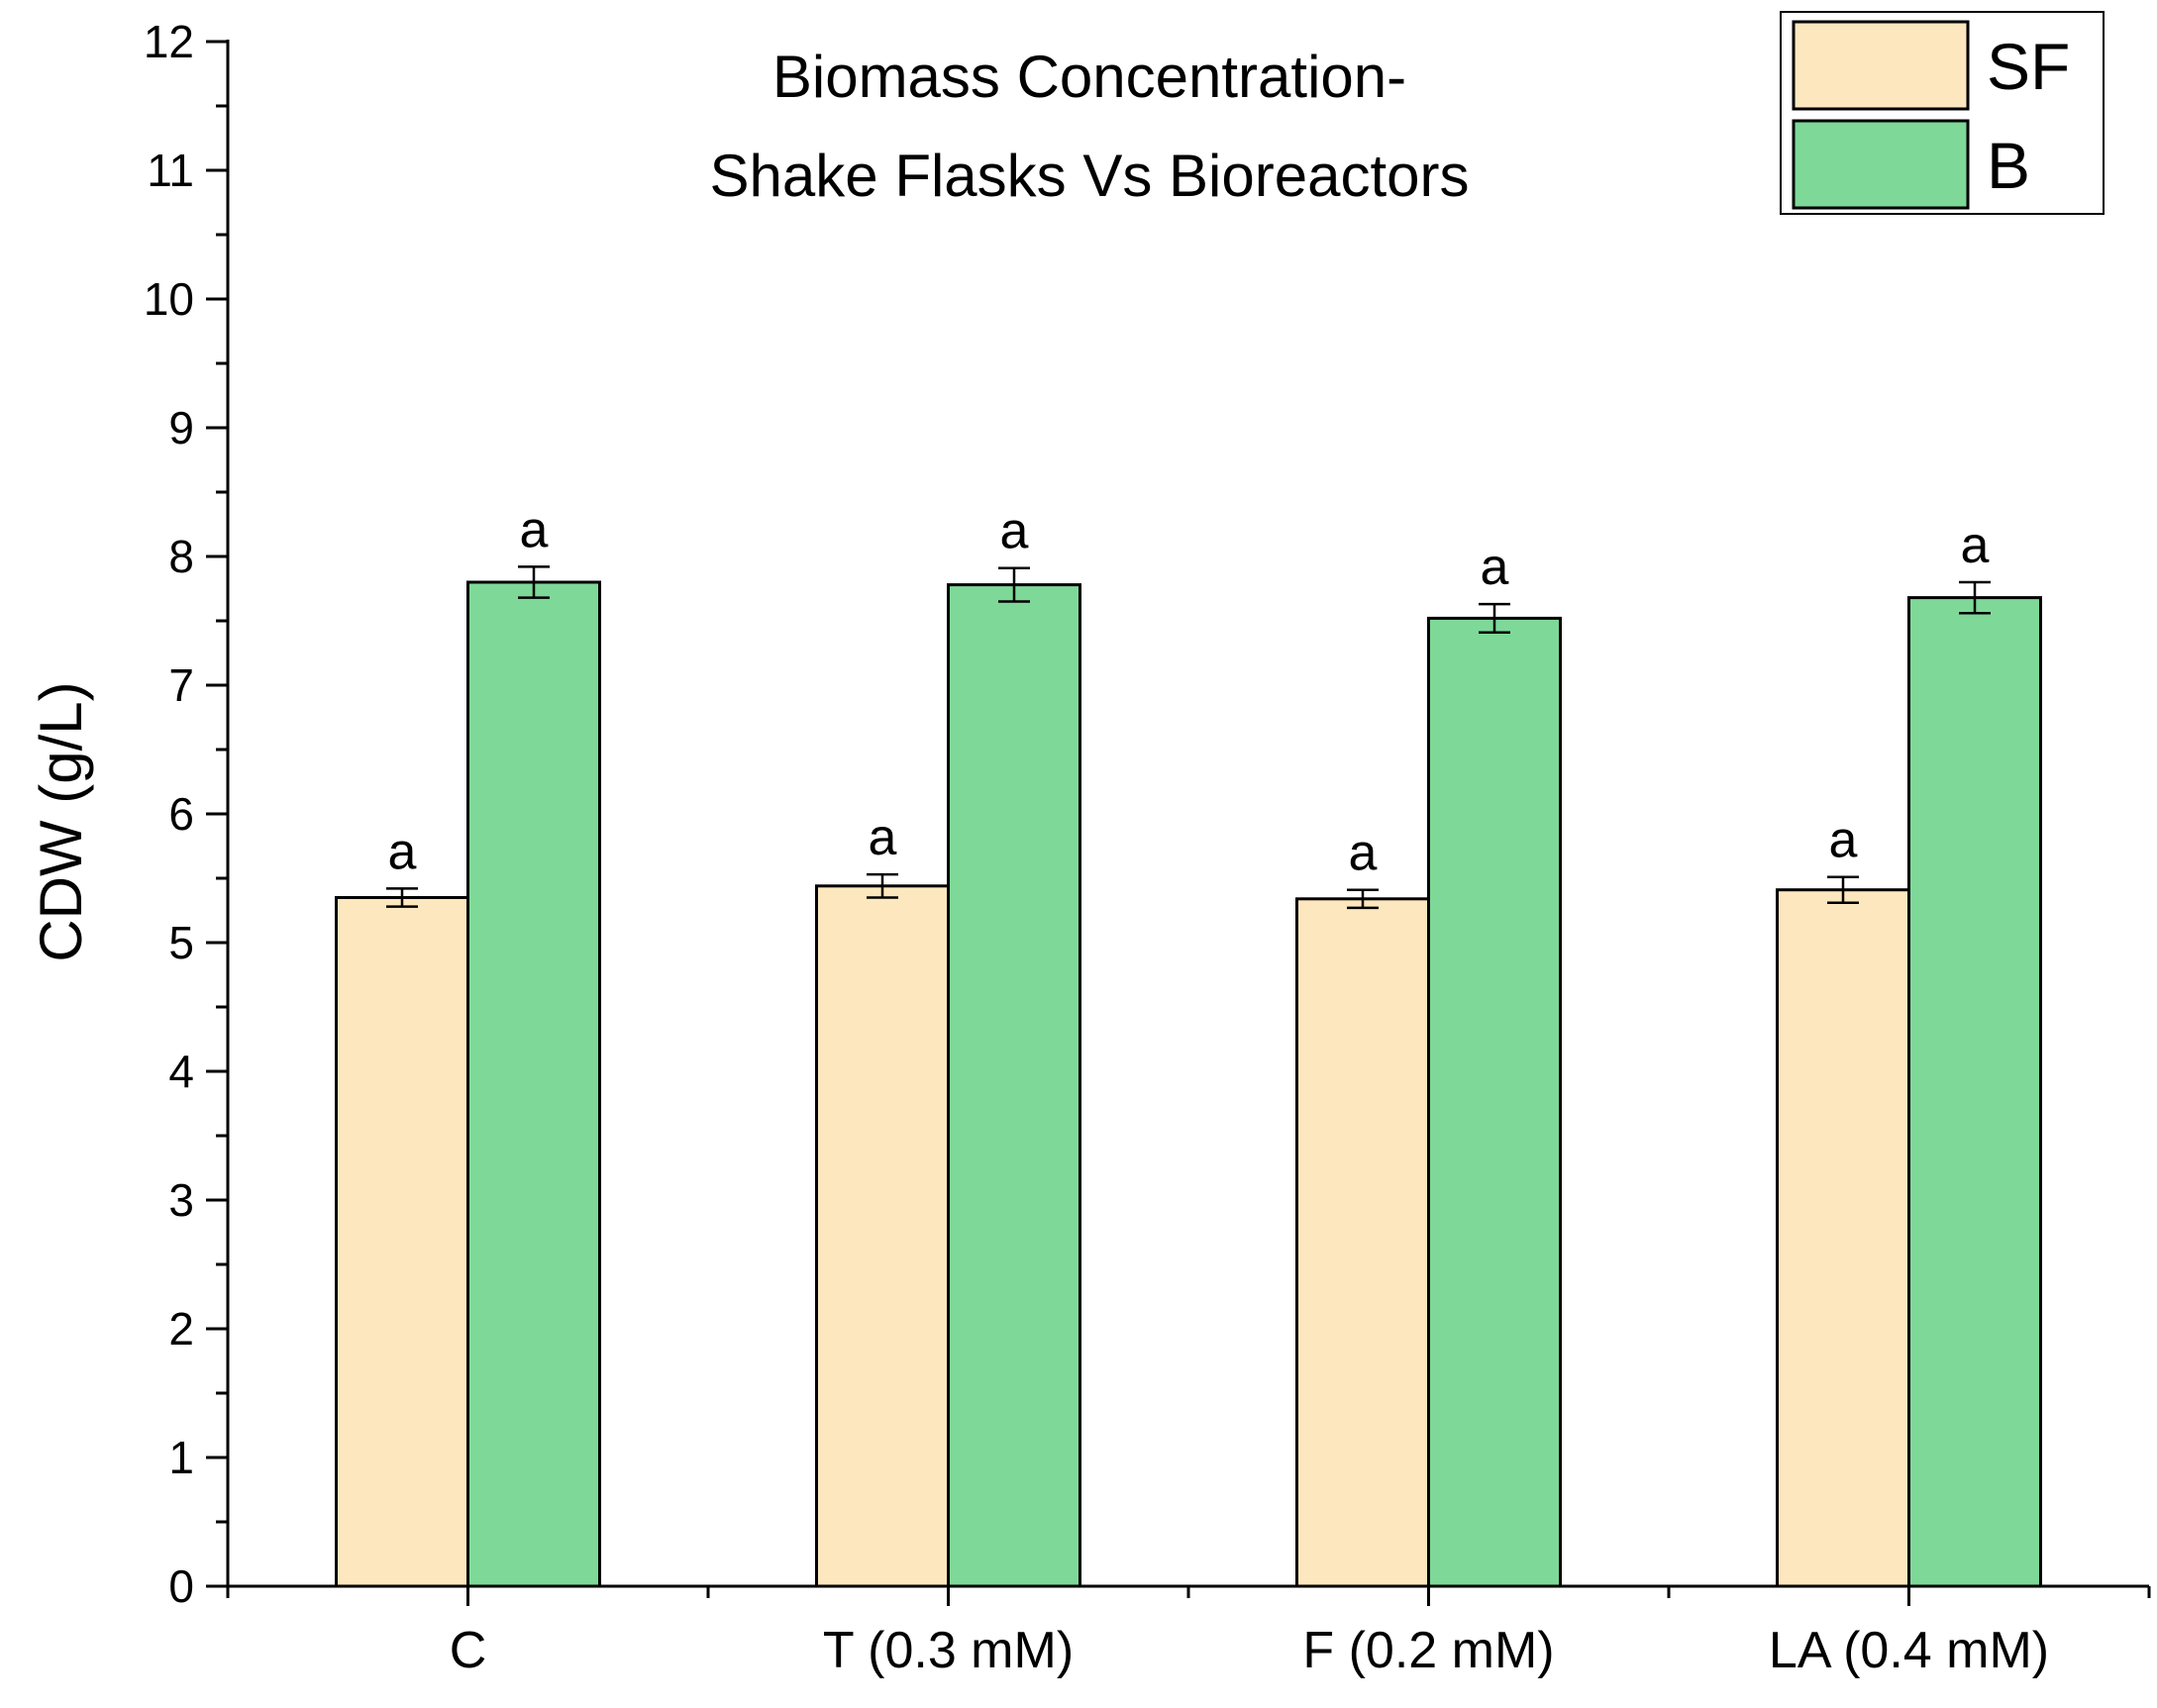  Describe the element at coordinates (1909, 1650) in the screenshot. I see `x-tick-label-3: LA (0.4 mM)` at that location.